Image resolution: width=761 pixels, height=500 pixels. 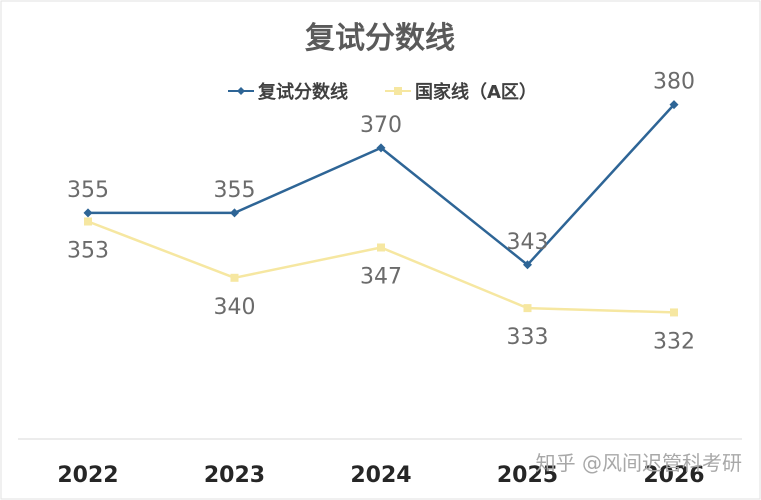 I want to click on watermark-text: 知乎 @风间迟管科考研, so click(x=639, y=463).